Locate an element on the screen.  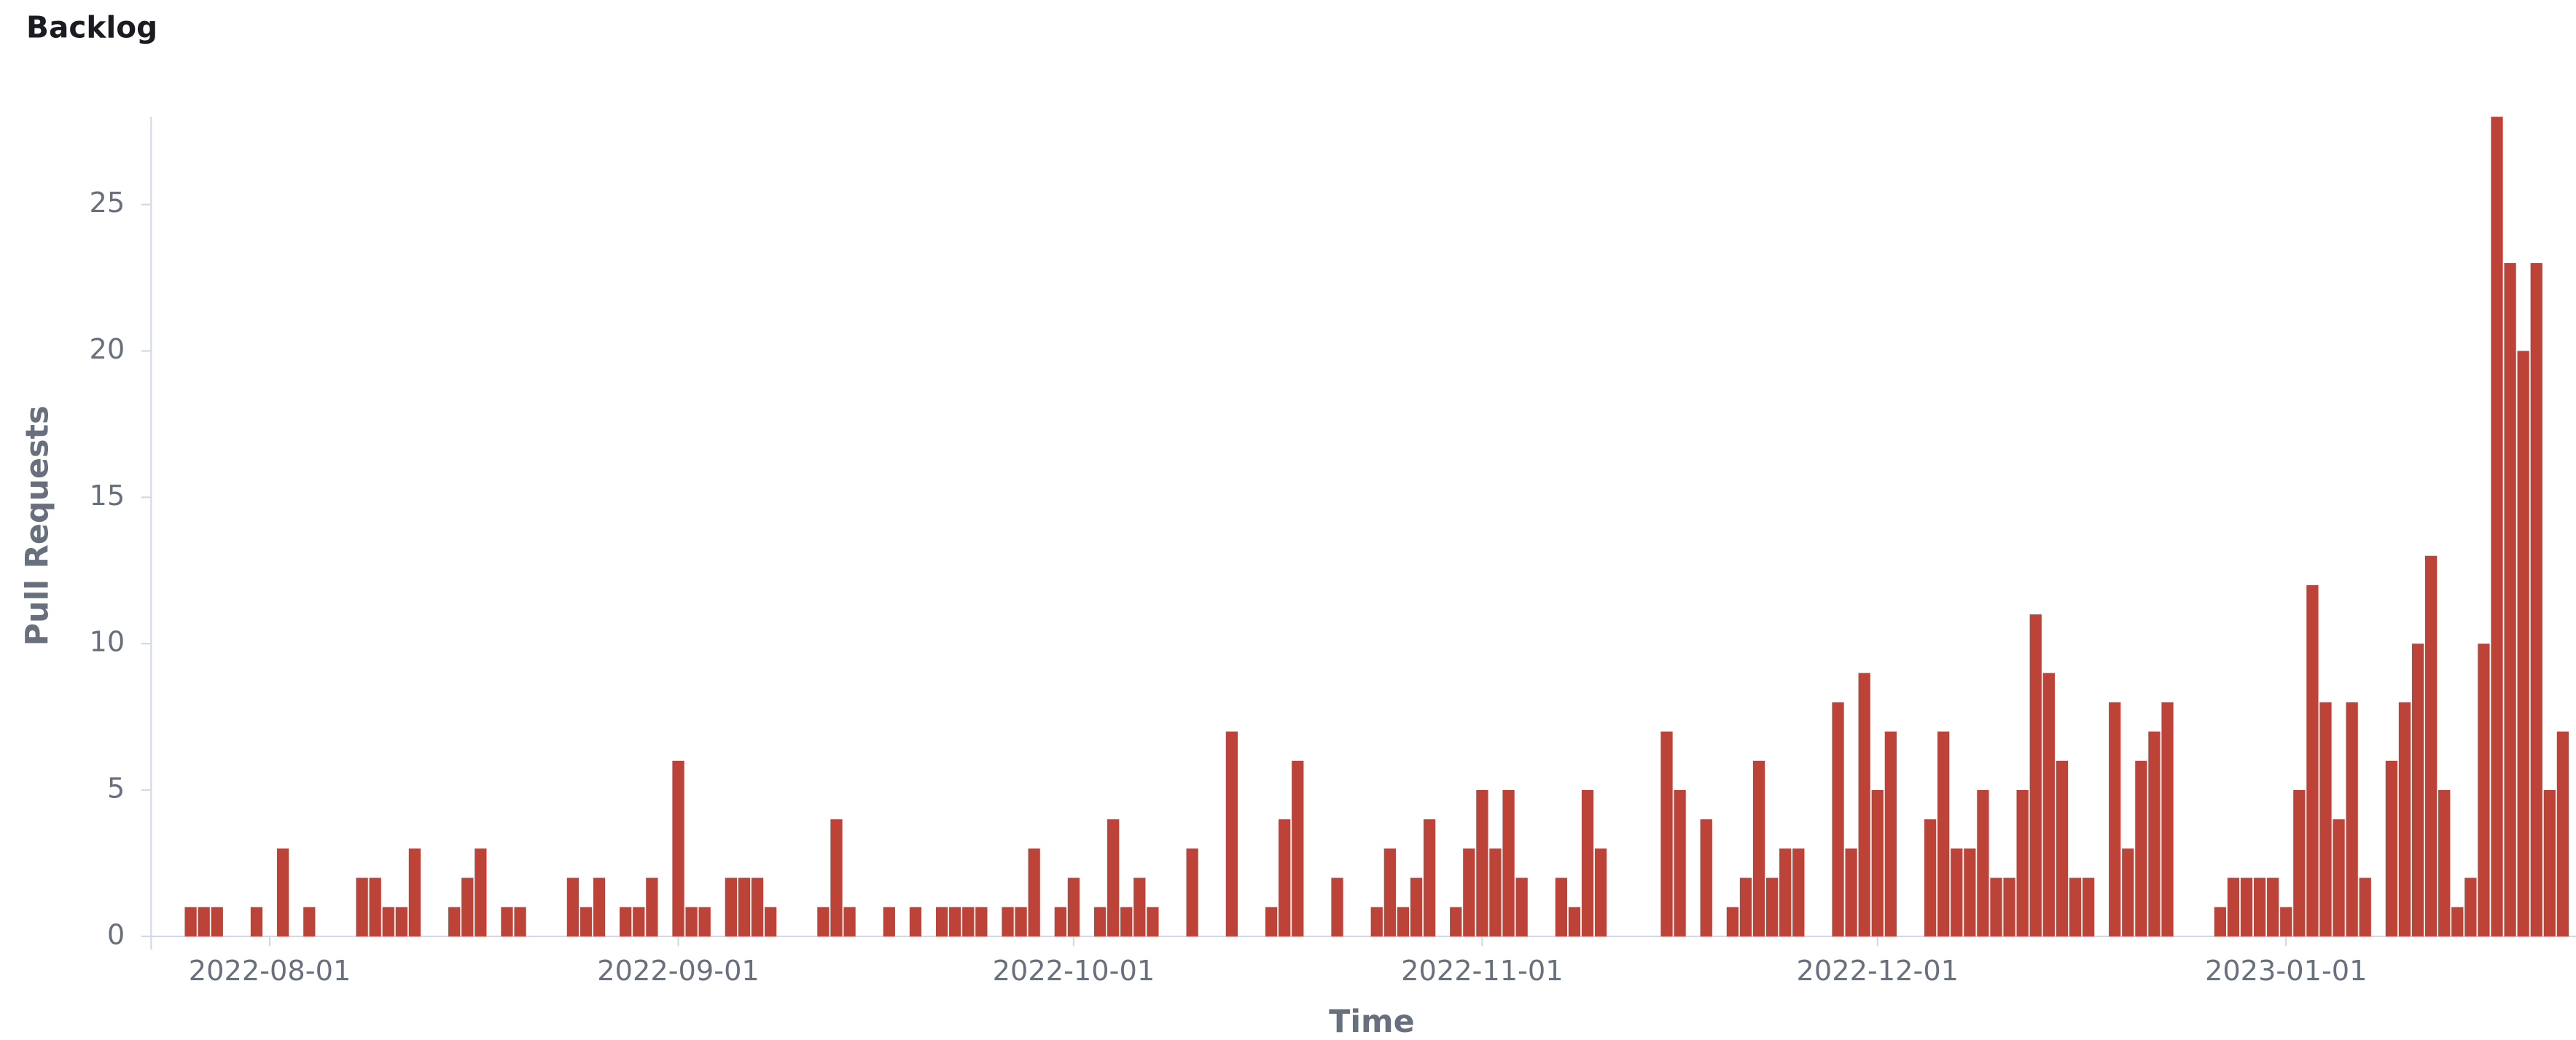
x-tick-label: 2022-09-01 is located at coordinates (678, 971).